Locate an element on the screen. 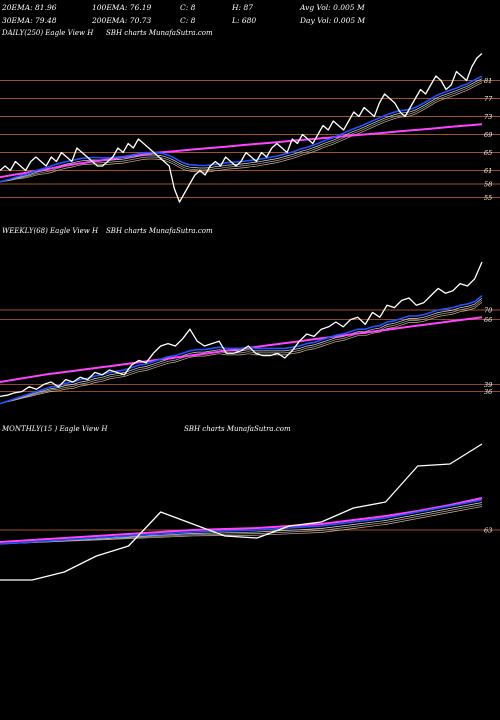 The width and height of the screenshot is (500, 720). daily-ema-companion-c is located at coordinates (241, 132).